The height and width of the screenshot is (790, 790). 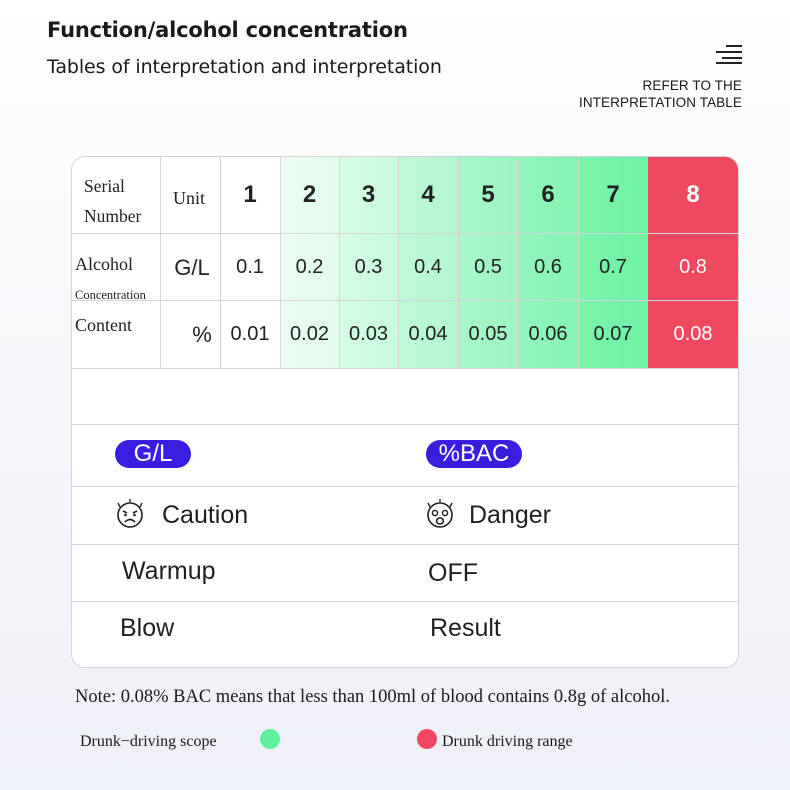 What do you see at coordinates (112, 201) in the screenshot?
I see `serial-number-label: Serial Number` at bounding box center [112, 201].